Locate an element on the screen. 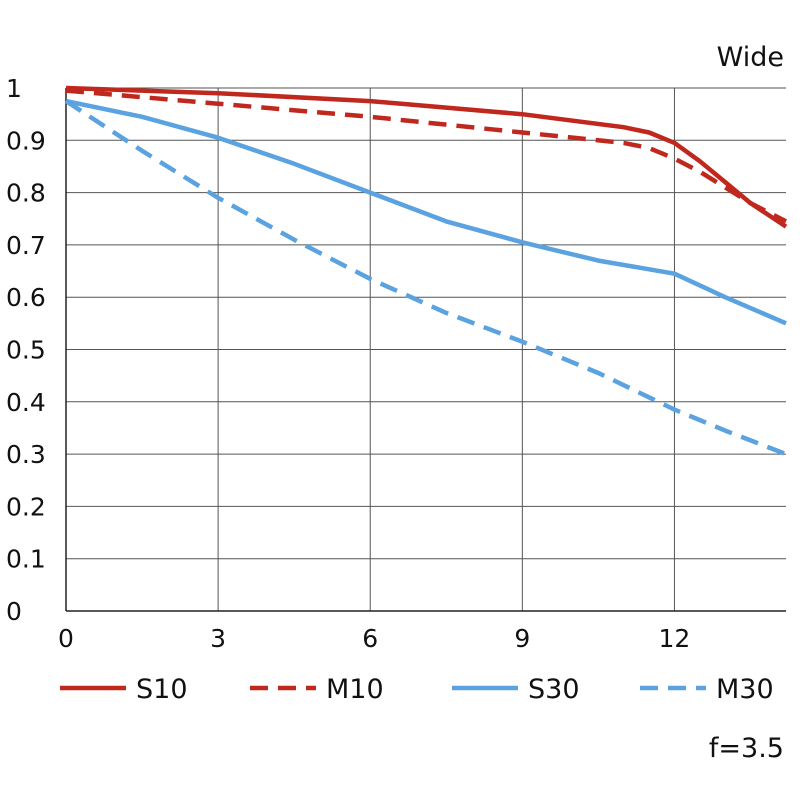  legend: S10 M10 S30 M30 is located at coordinates (417, 689).